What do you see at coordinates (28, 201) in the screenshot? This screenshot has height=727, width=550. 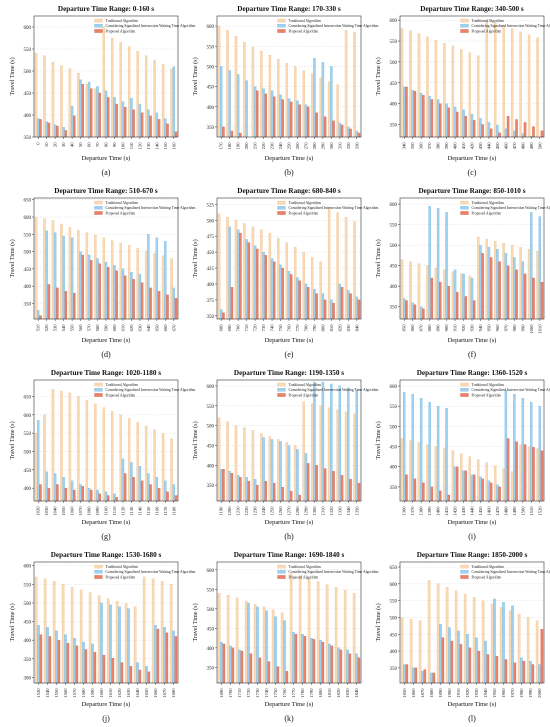 I see `y-tick-label: 650` at bounding box center [28, 201].